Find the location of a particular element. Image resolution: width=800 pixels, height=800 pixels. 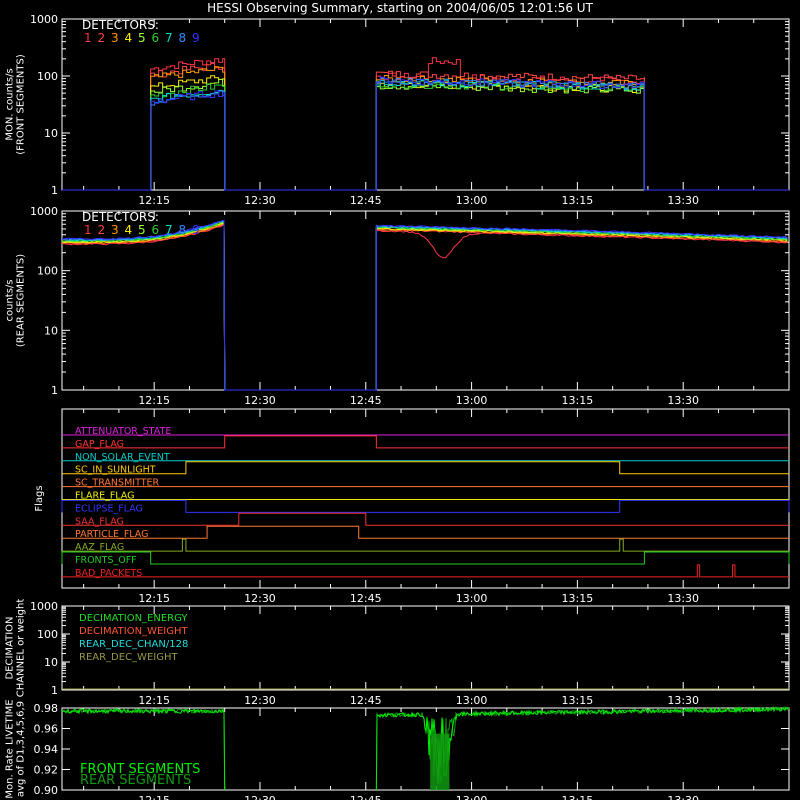

decimation-xtick-label: 12:30 is located at coordinates (260, 700).